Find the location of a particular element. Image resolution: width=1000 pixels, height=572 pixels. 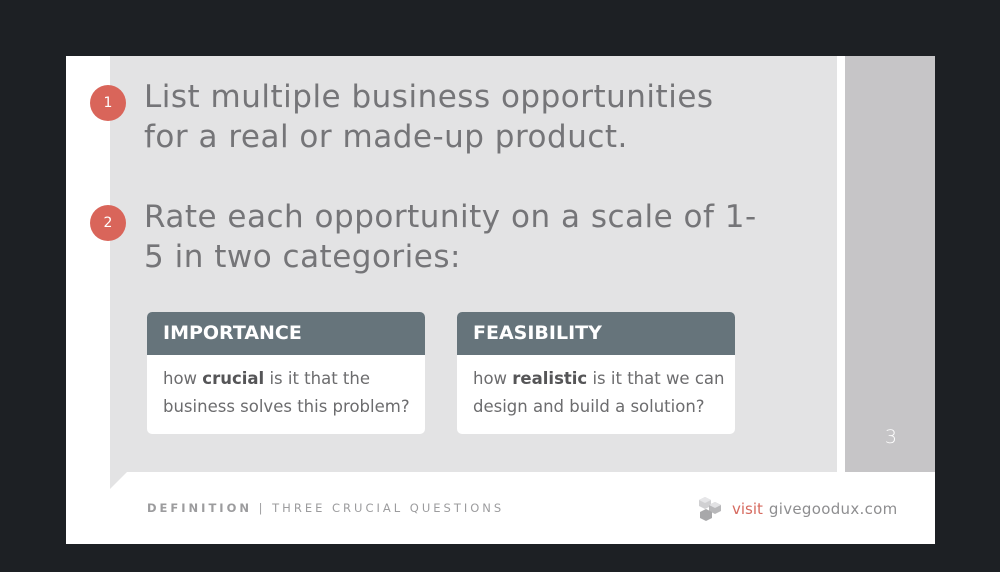

step-2-badge: 2 is located at coordinates (108, 223).